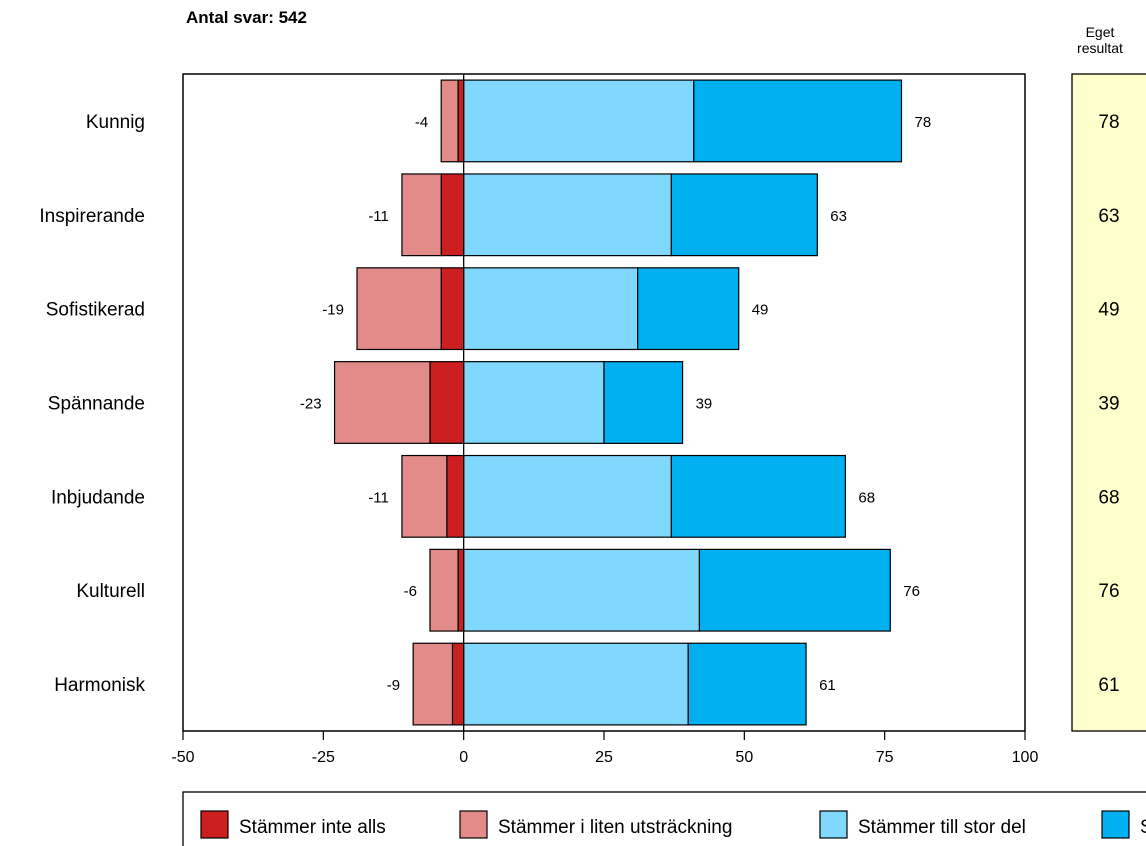 This screenshot has width=1146, height=846. I want to click on x-tick-label: 50, so click(744, 757).